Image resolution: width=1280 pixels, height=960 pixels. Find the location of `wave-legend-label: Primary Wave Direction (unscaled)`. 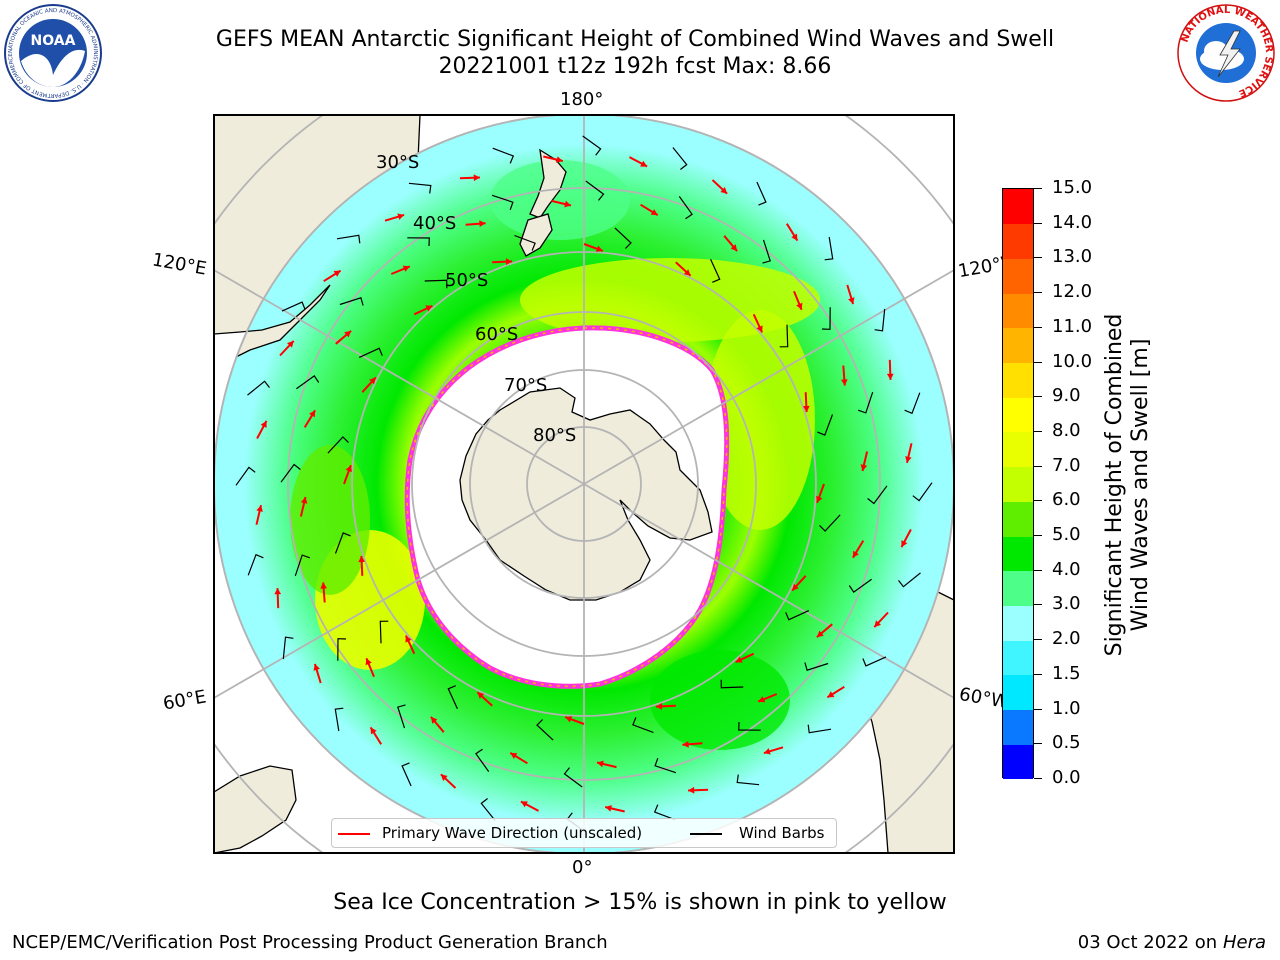

wave-legend-label: Primary Wave Direction (unscaled) is located at coordinates (512, 833).